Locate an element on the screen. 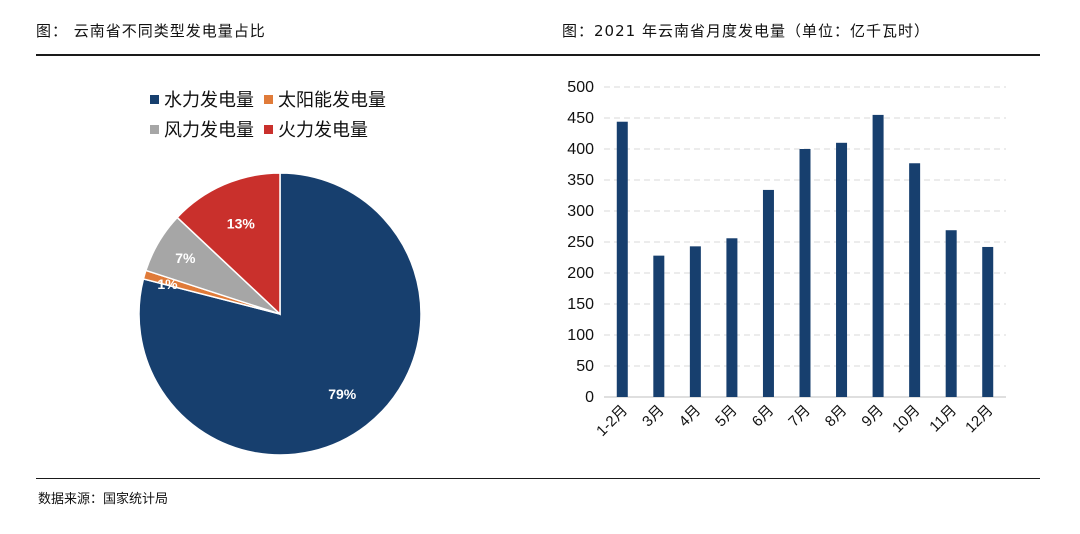 The image size is (1080, 534). bar-8月 is located at coordinates (842, 269).